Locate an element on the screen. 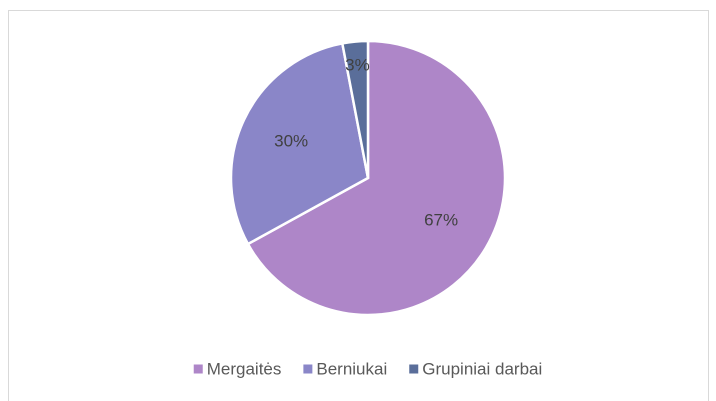 Image resolution: width=716 pixels, height=401 pixels. legend-label: Berniukai is located at coordinates (351, 368).